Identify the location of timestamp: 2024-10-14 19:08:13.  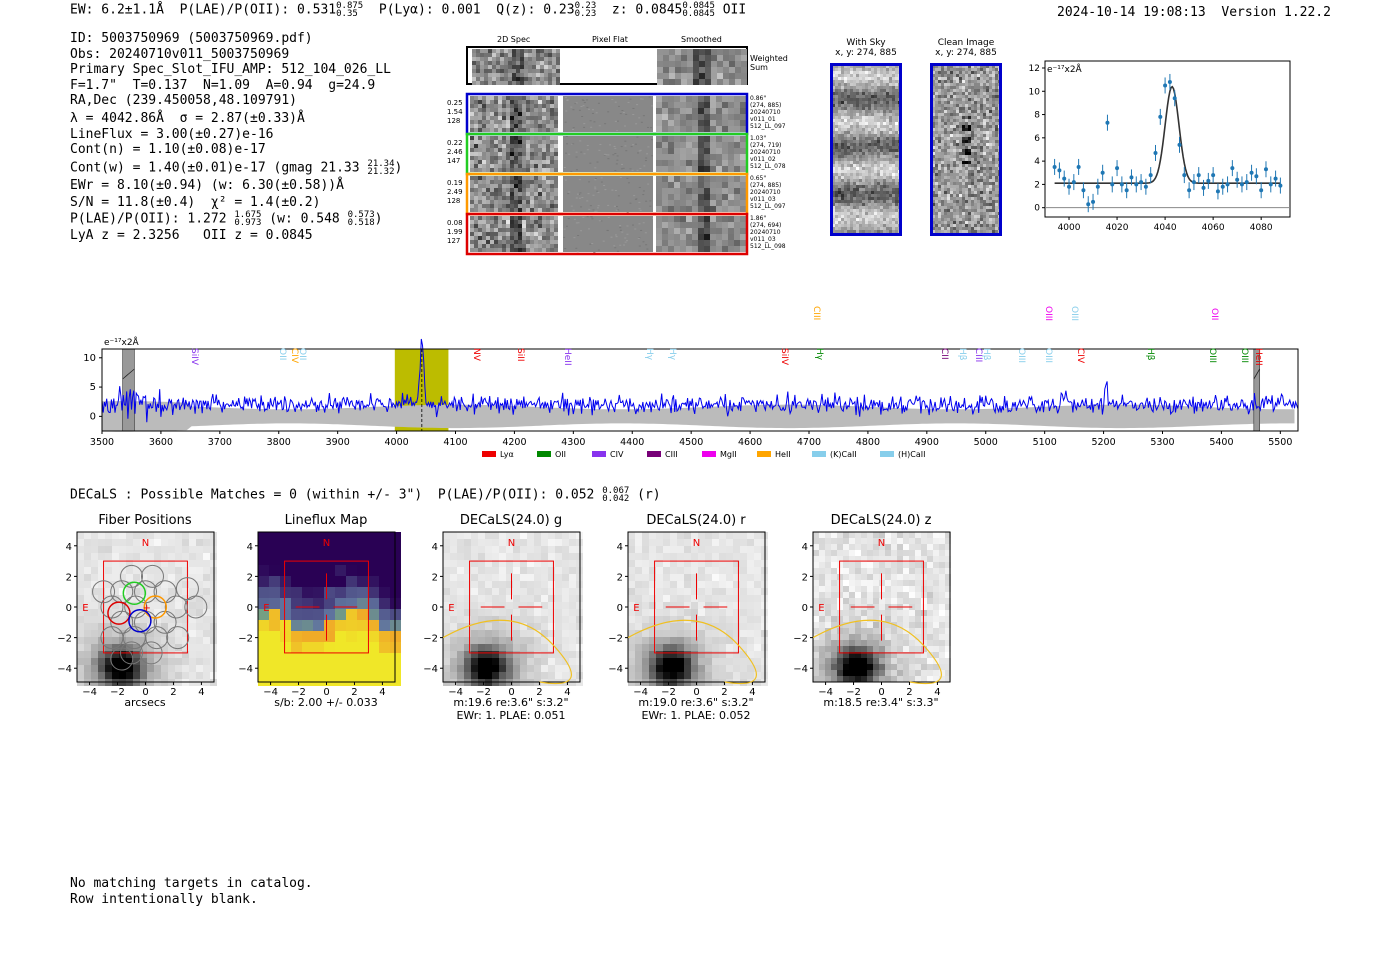
(1131, 12).